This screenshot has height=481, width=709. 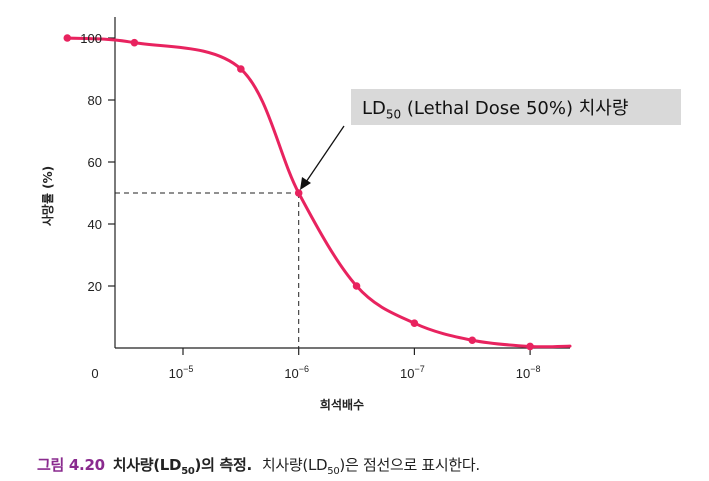 What do you see at coordinates (71, 465) in the screenshot?
I see `figure-number: 그림 4.20` at bounding box center [71, 465].